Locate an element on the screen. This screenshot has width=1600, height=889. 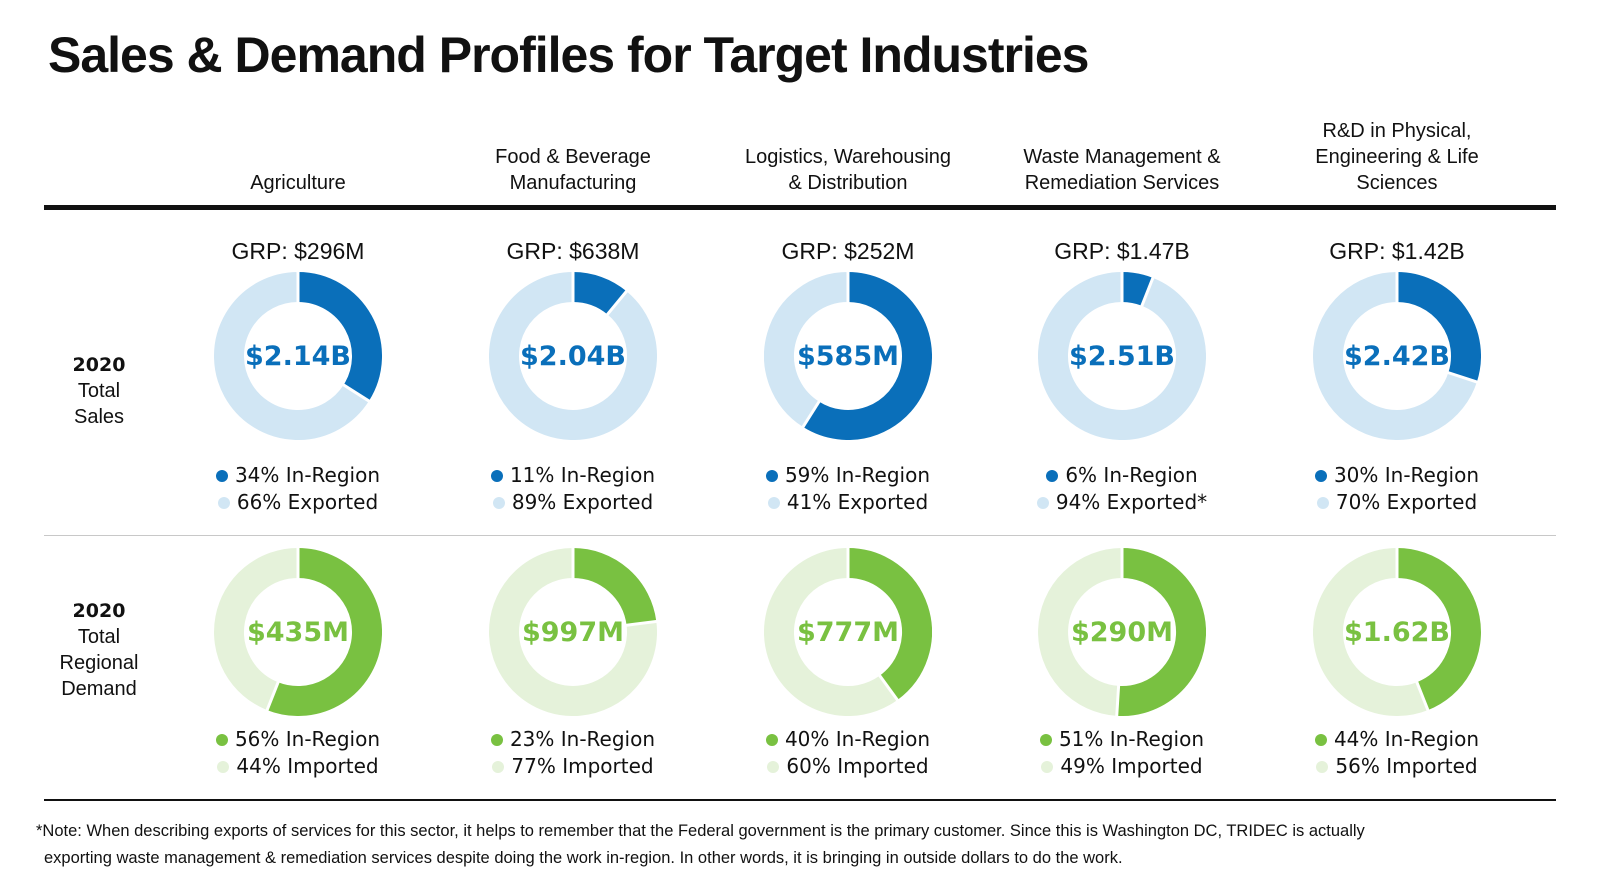
demand-legend-outside-1: 77% Imported is located at coordinates (573, 766).